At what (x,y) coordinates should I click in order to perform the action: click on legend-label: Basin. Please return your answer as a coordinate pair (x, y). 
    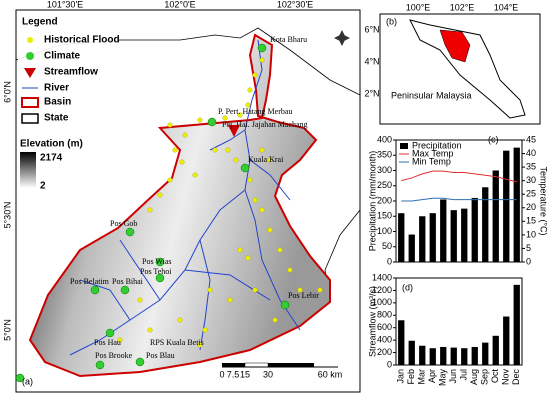
    Looking at the image, I should click on (57, 102).